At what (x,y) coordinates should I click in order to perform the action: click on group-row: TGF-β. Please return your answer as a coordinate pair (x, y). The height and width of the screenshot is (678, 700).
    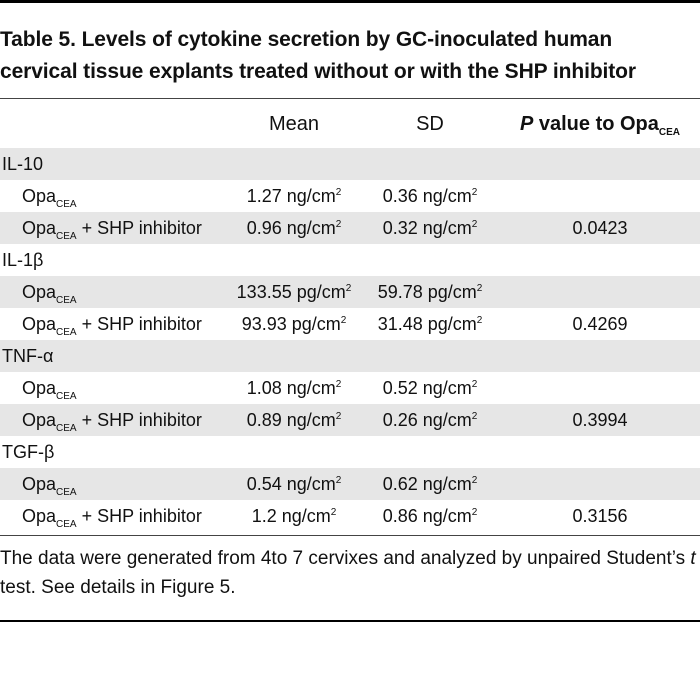
    Looking at the image, I should click on (350, 452).